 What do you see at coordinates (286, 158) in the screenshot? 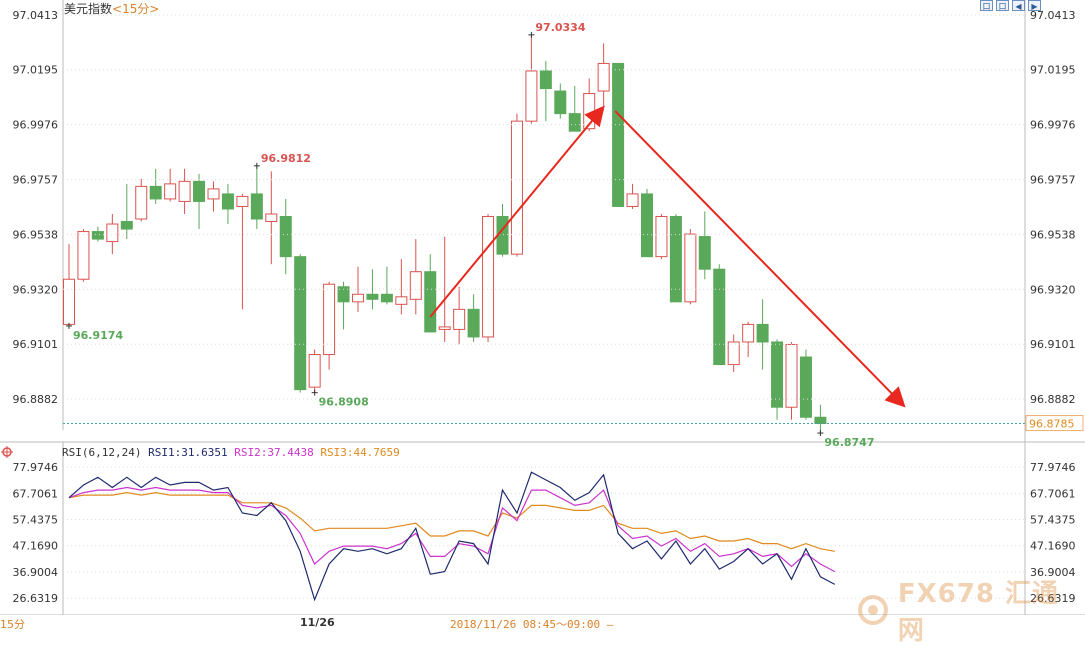
I see `extreme-label: 96.9812` at bounding box center [286, 158].